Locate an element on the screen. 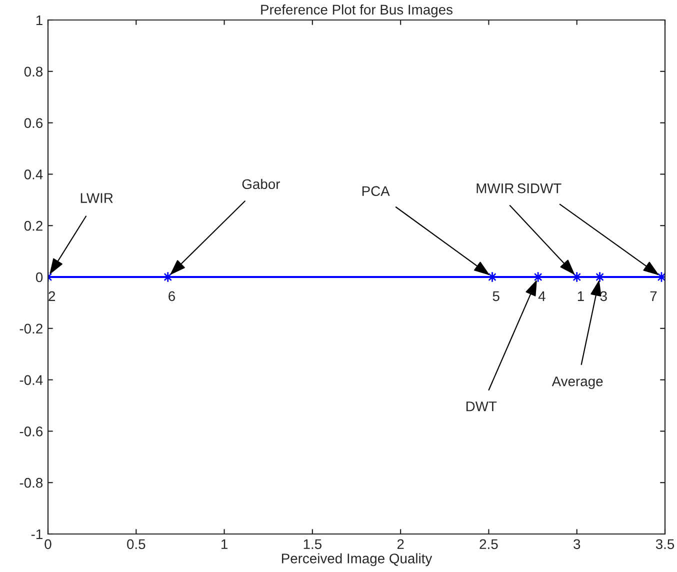 The height and width of the screenshot is (572, 677). y-tick-label: -1 is located at coordinates (36, 534).